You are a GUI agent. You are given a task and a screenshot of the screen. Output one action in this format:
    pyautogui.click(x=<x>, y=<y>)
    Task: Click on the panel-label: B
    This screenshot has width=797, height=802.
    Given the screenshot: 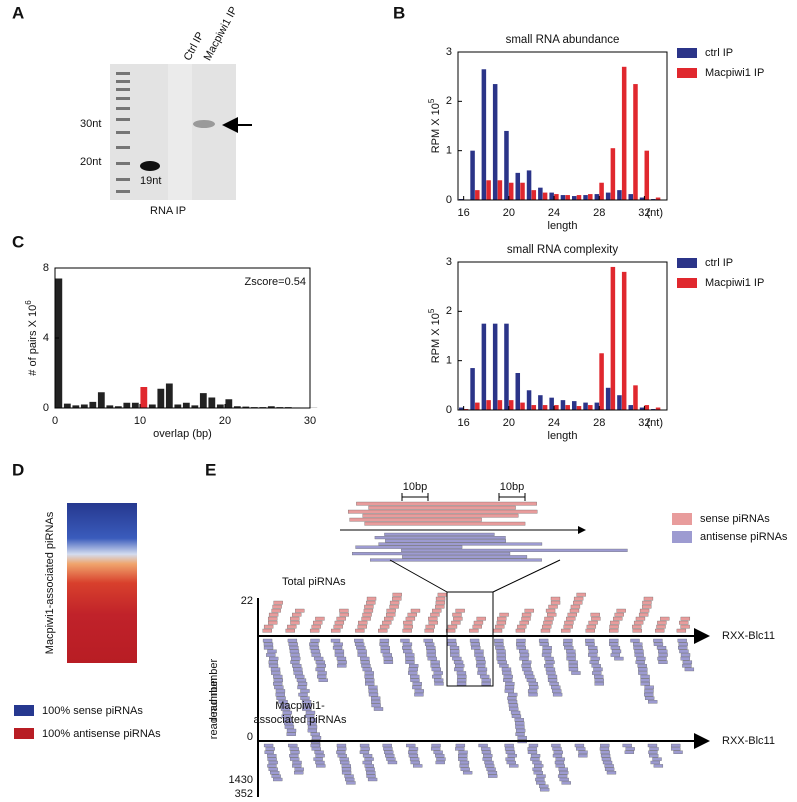 What is the action you would take?
    pyautogui.click(x=399, y=12)
    